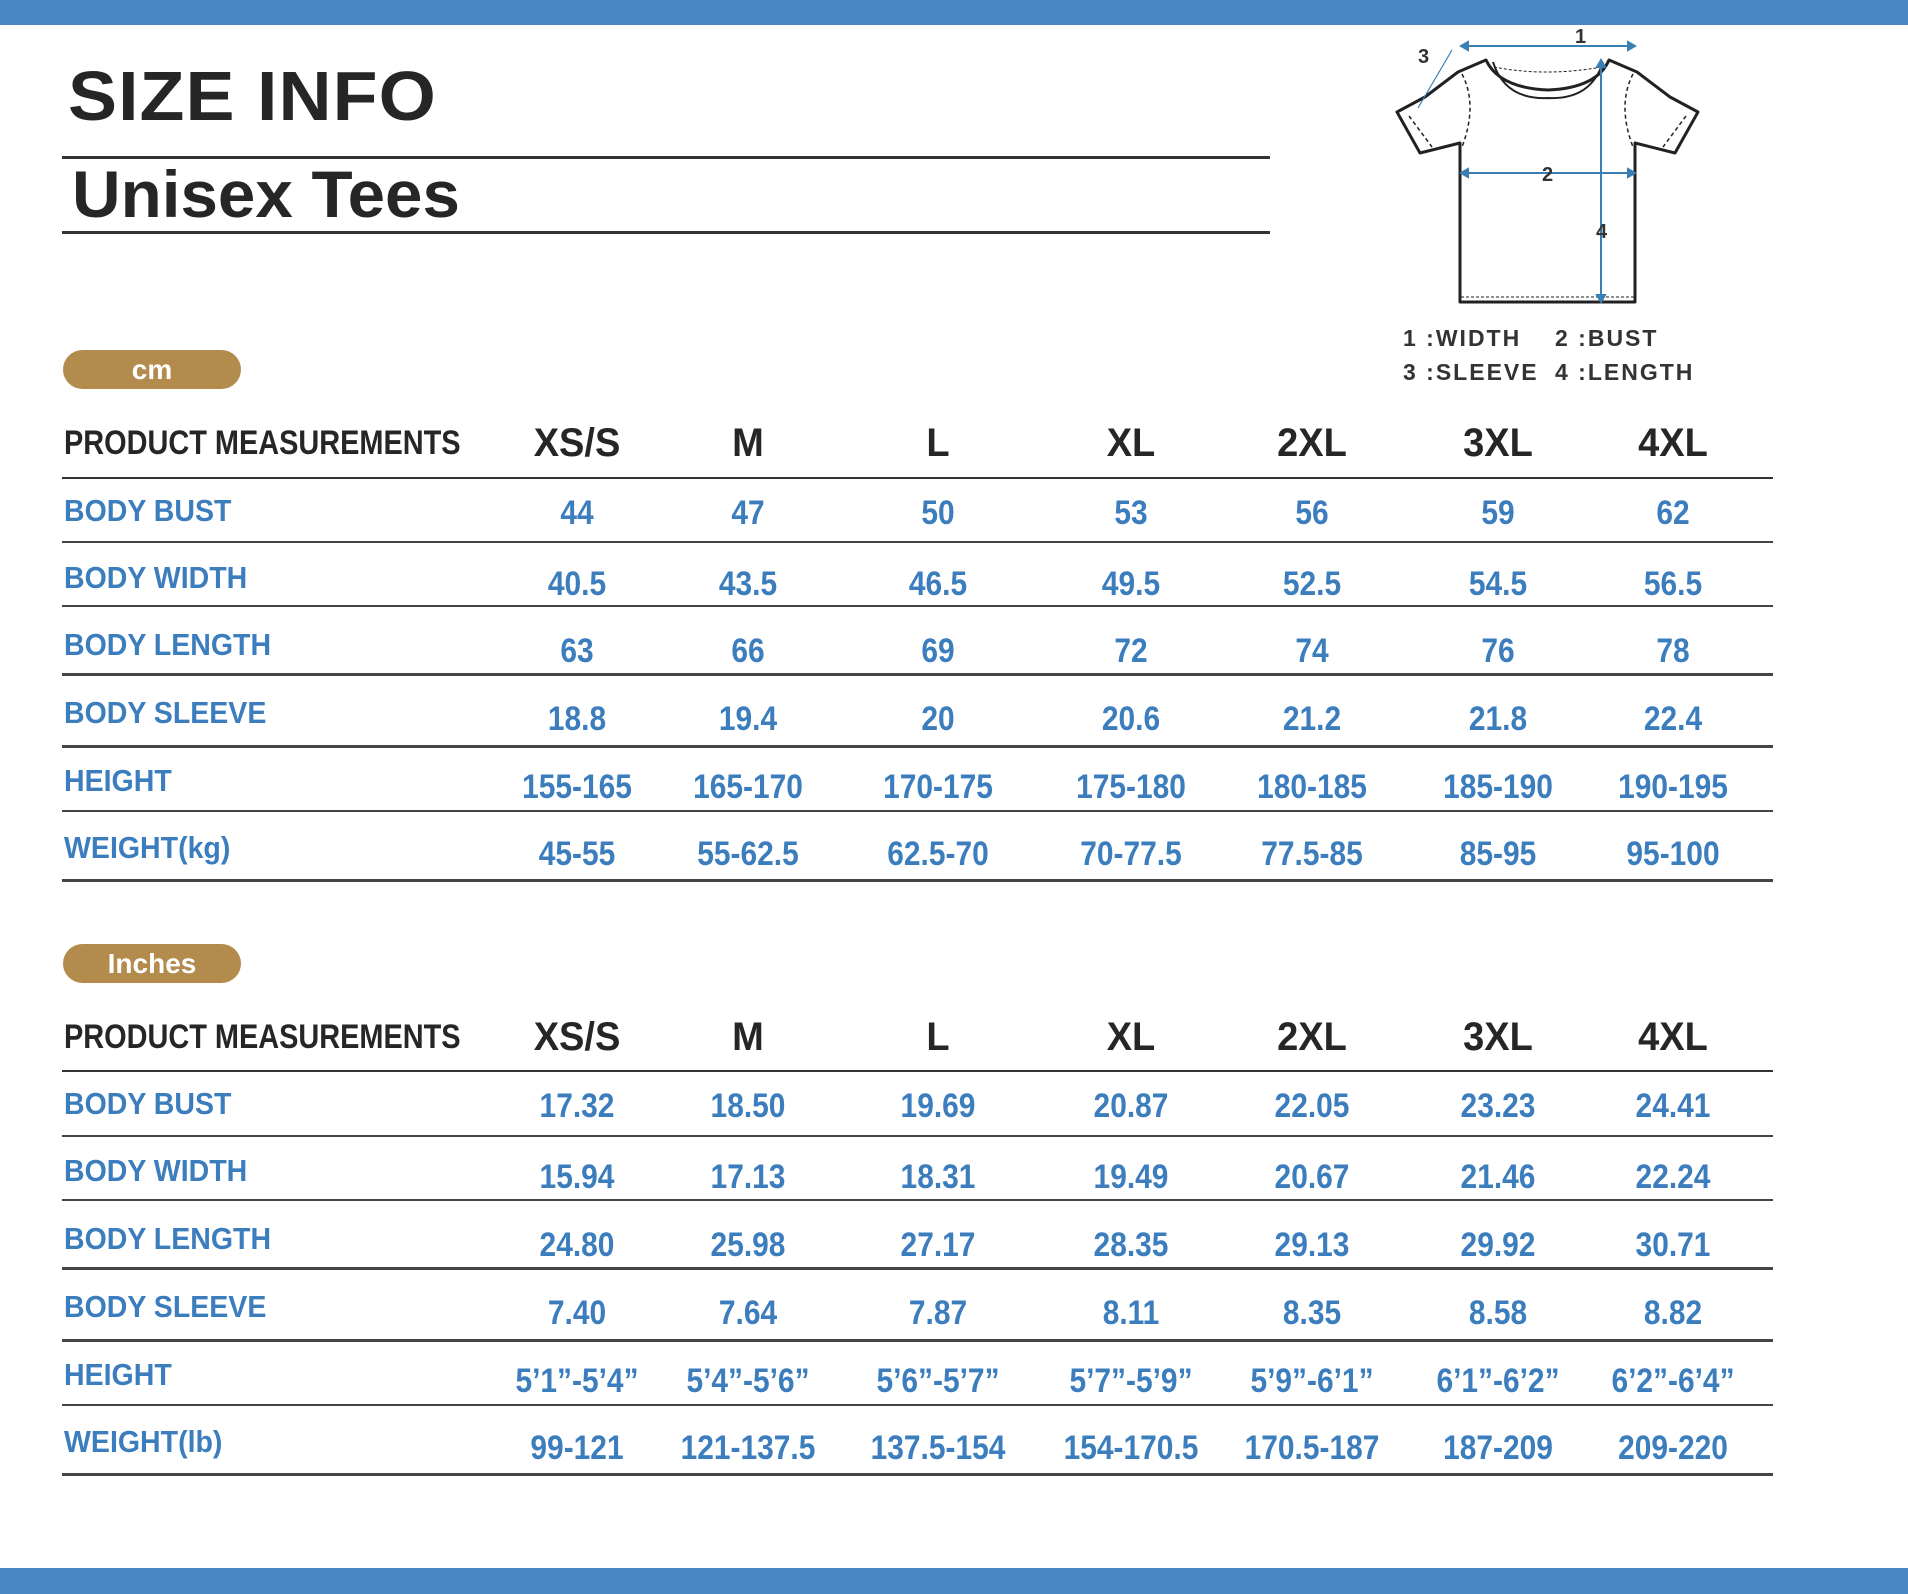  Describe the element at coordinates (748, 1245) in the screenshot. I see `cell-value: 25.98` at that location.